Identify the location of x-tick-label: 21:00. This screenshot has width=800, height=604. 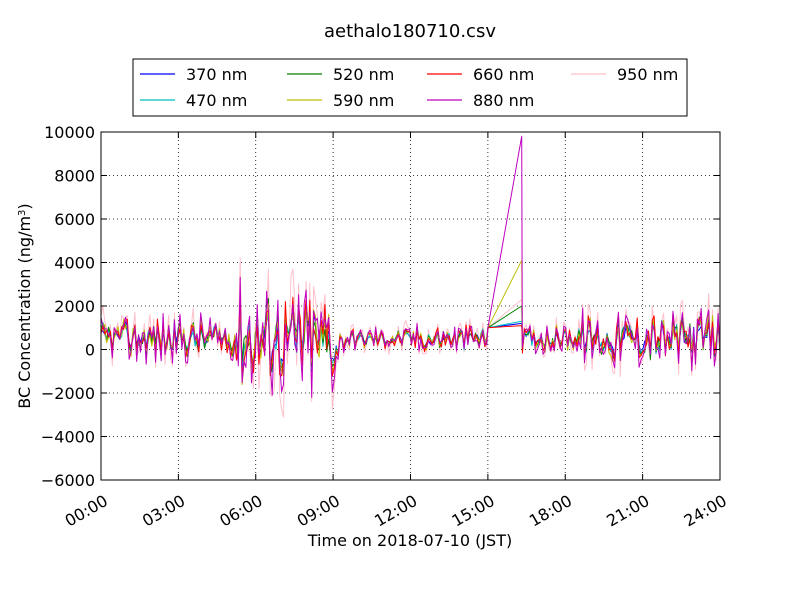
(627, 511).